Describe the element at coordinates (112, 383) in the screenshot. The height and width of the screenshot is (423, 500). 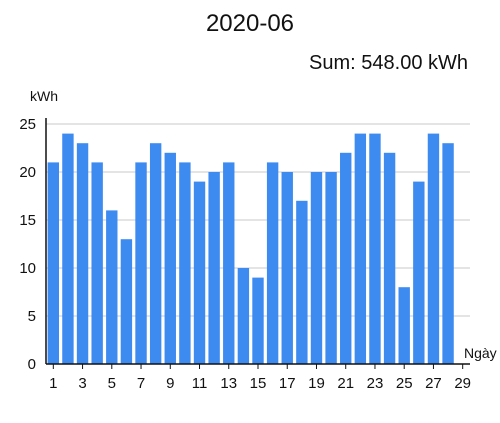
I see `x-tick-label: 5` at that location.